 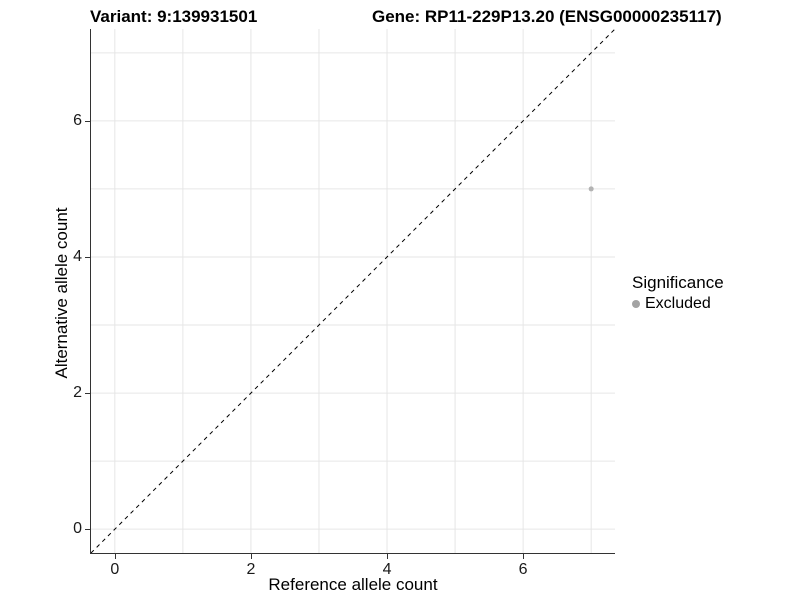 I want to click on x-tick-label: 6, so click(x=523, y=569).